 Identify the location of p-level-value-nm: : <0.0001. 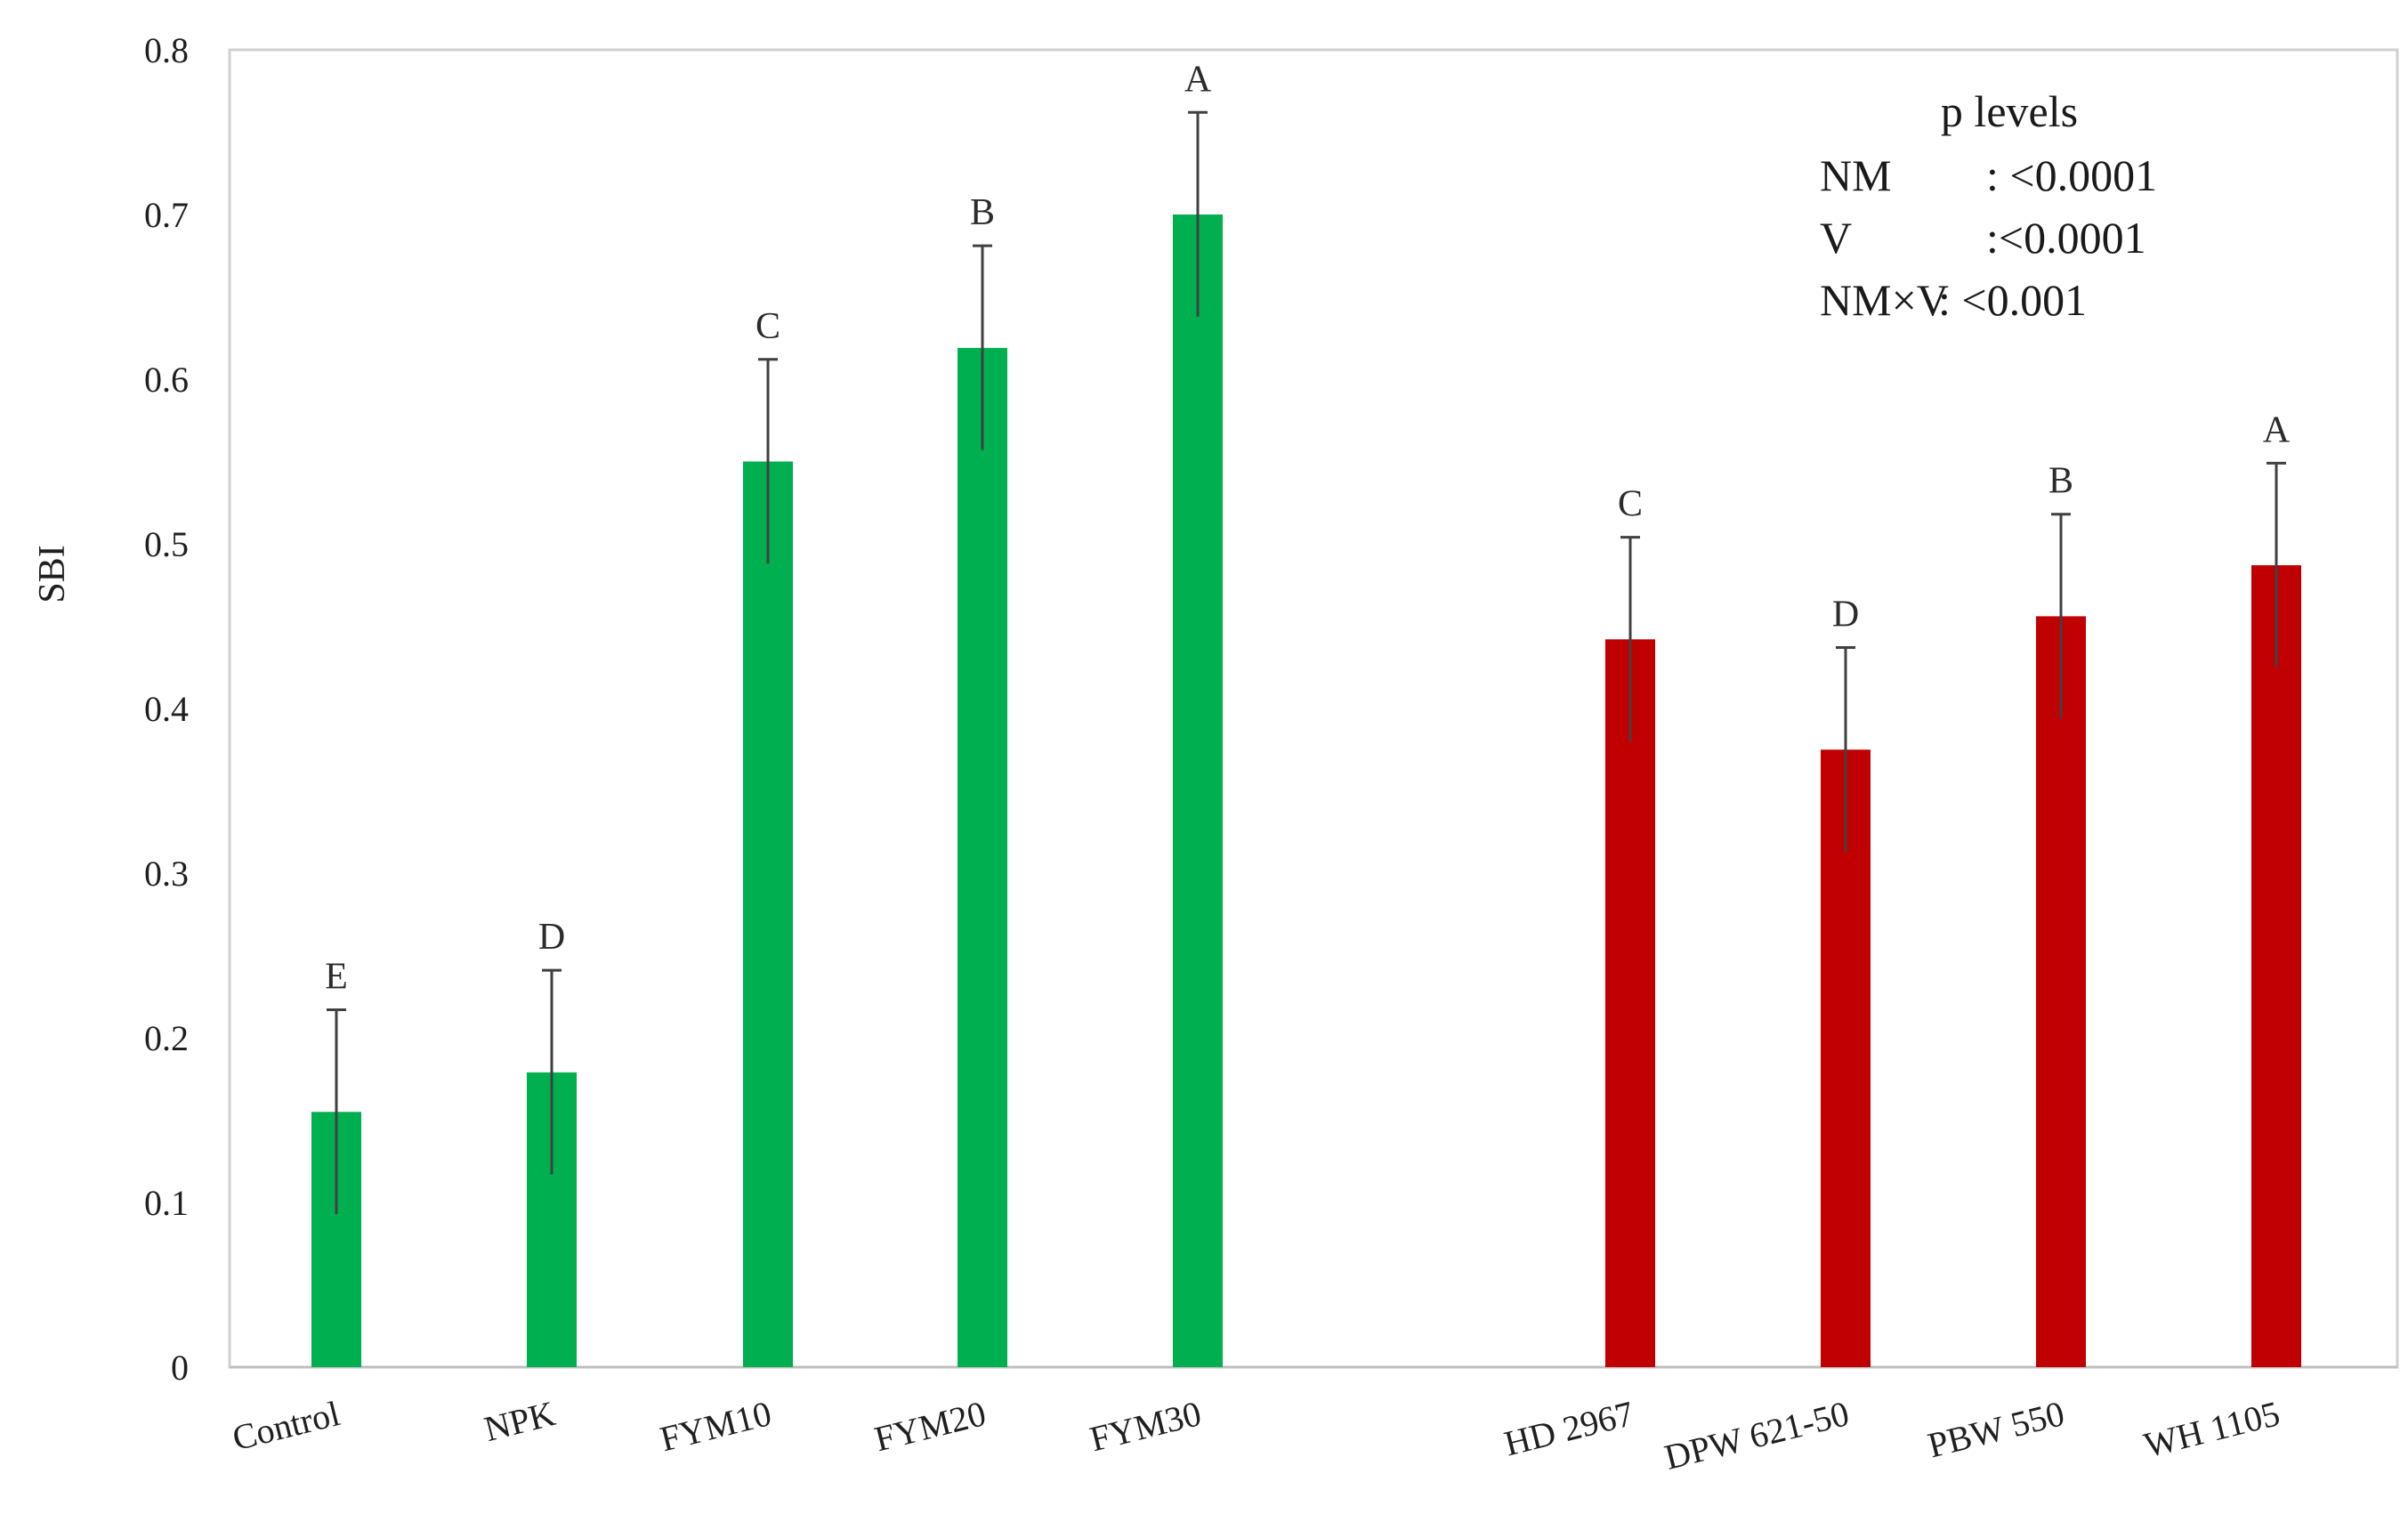
(2071, 175).